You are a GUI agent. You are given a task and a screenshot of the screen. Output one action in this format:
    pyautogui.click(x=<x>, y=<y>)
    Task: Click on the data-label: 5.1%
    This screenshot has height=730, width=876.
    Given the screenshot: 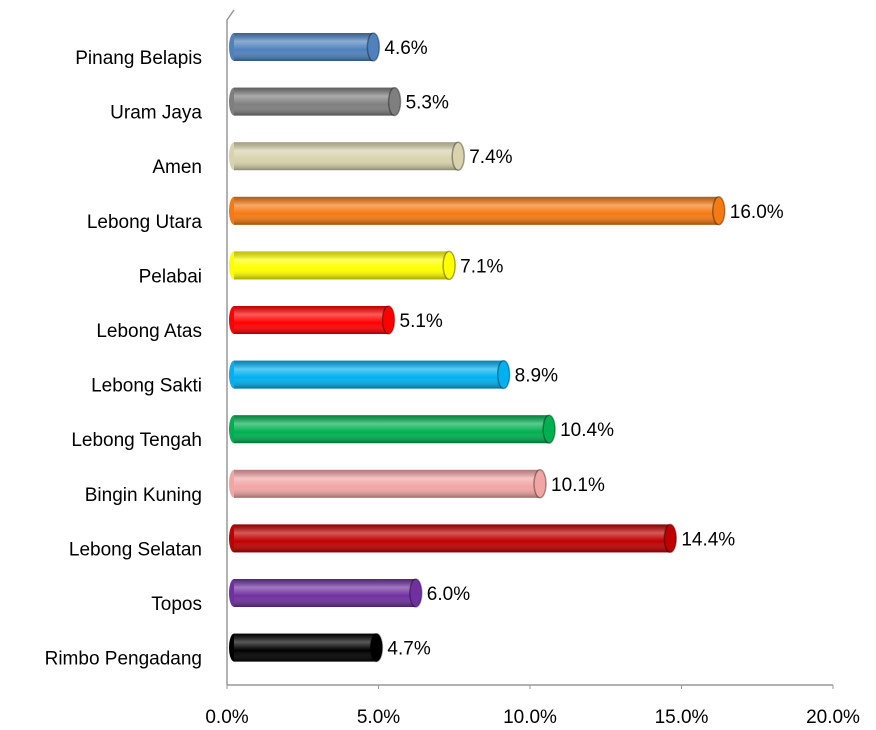 What is the action you would take?
    pyautogui.click(x=421, y=321)
    